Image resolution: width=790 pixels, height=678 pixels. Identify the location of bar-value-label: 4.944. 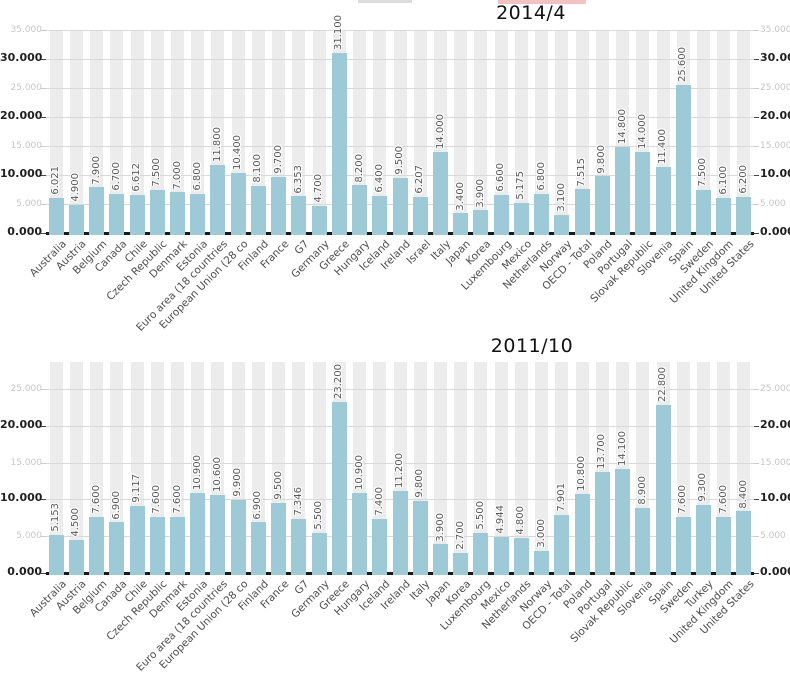
(501, 519).